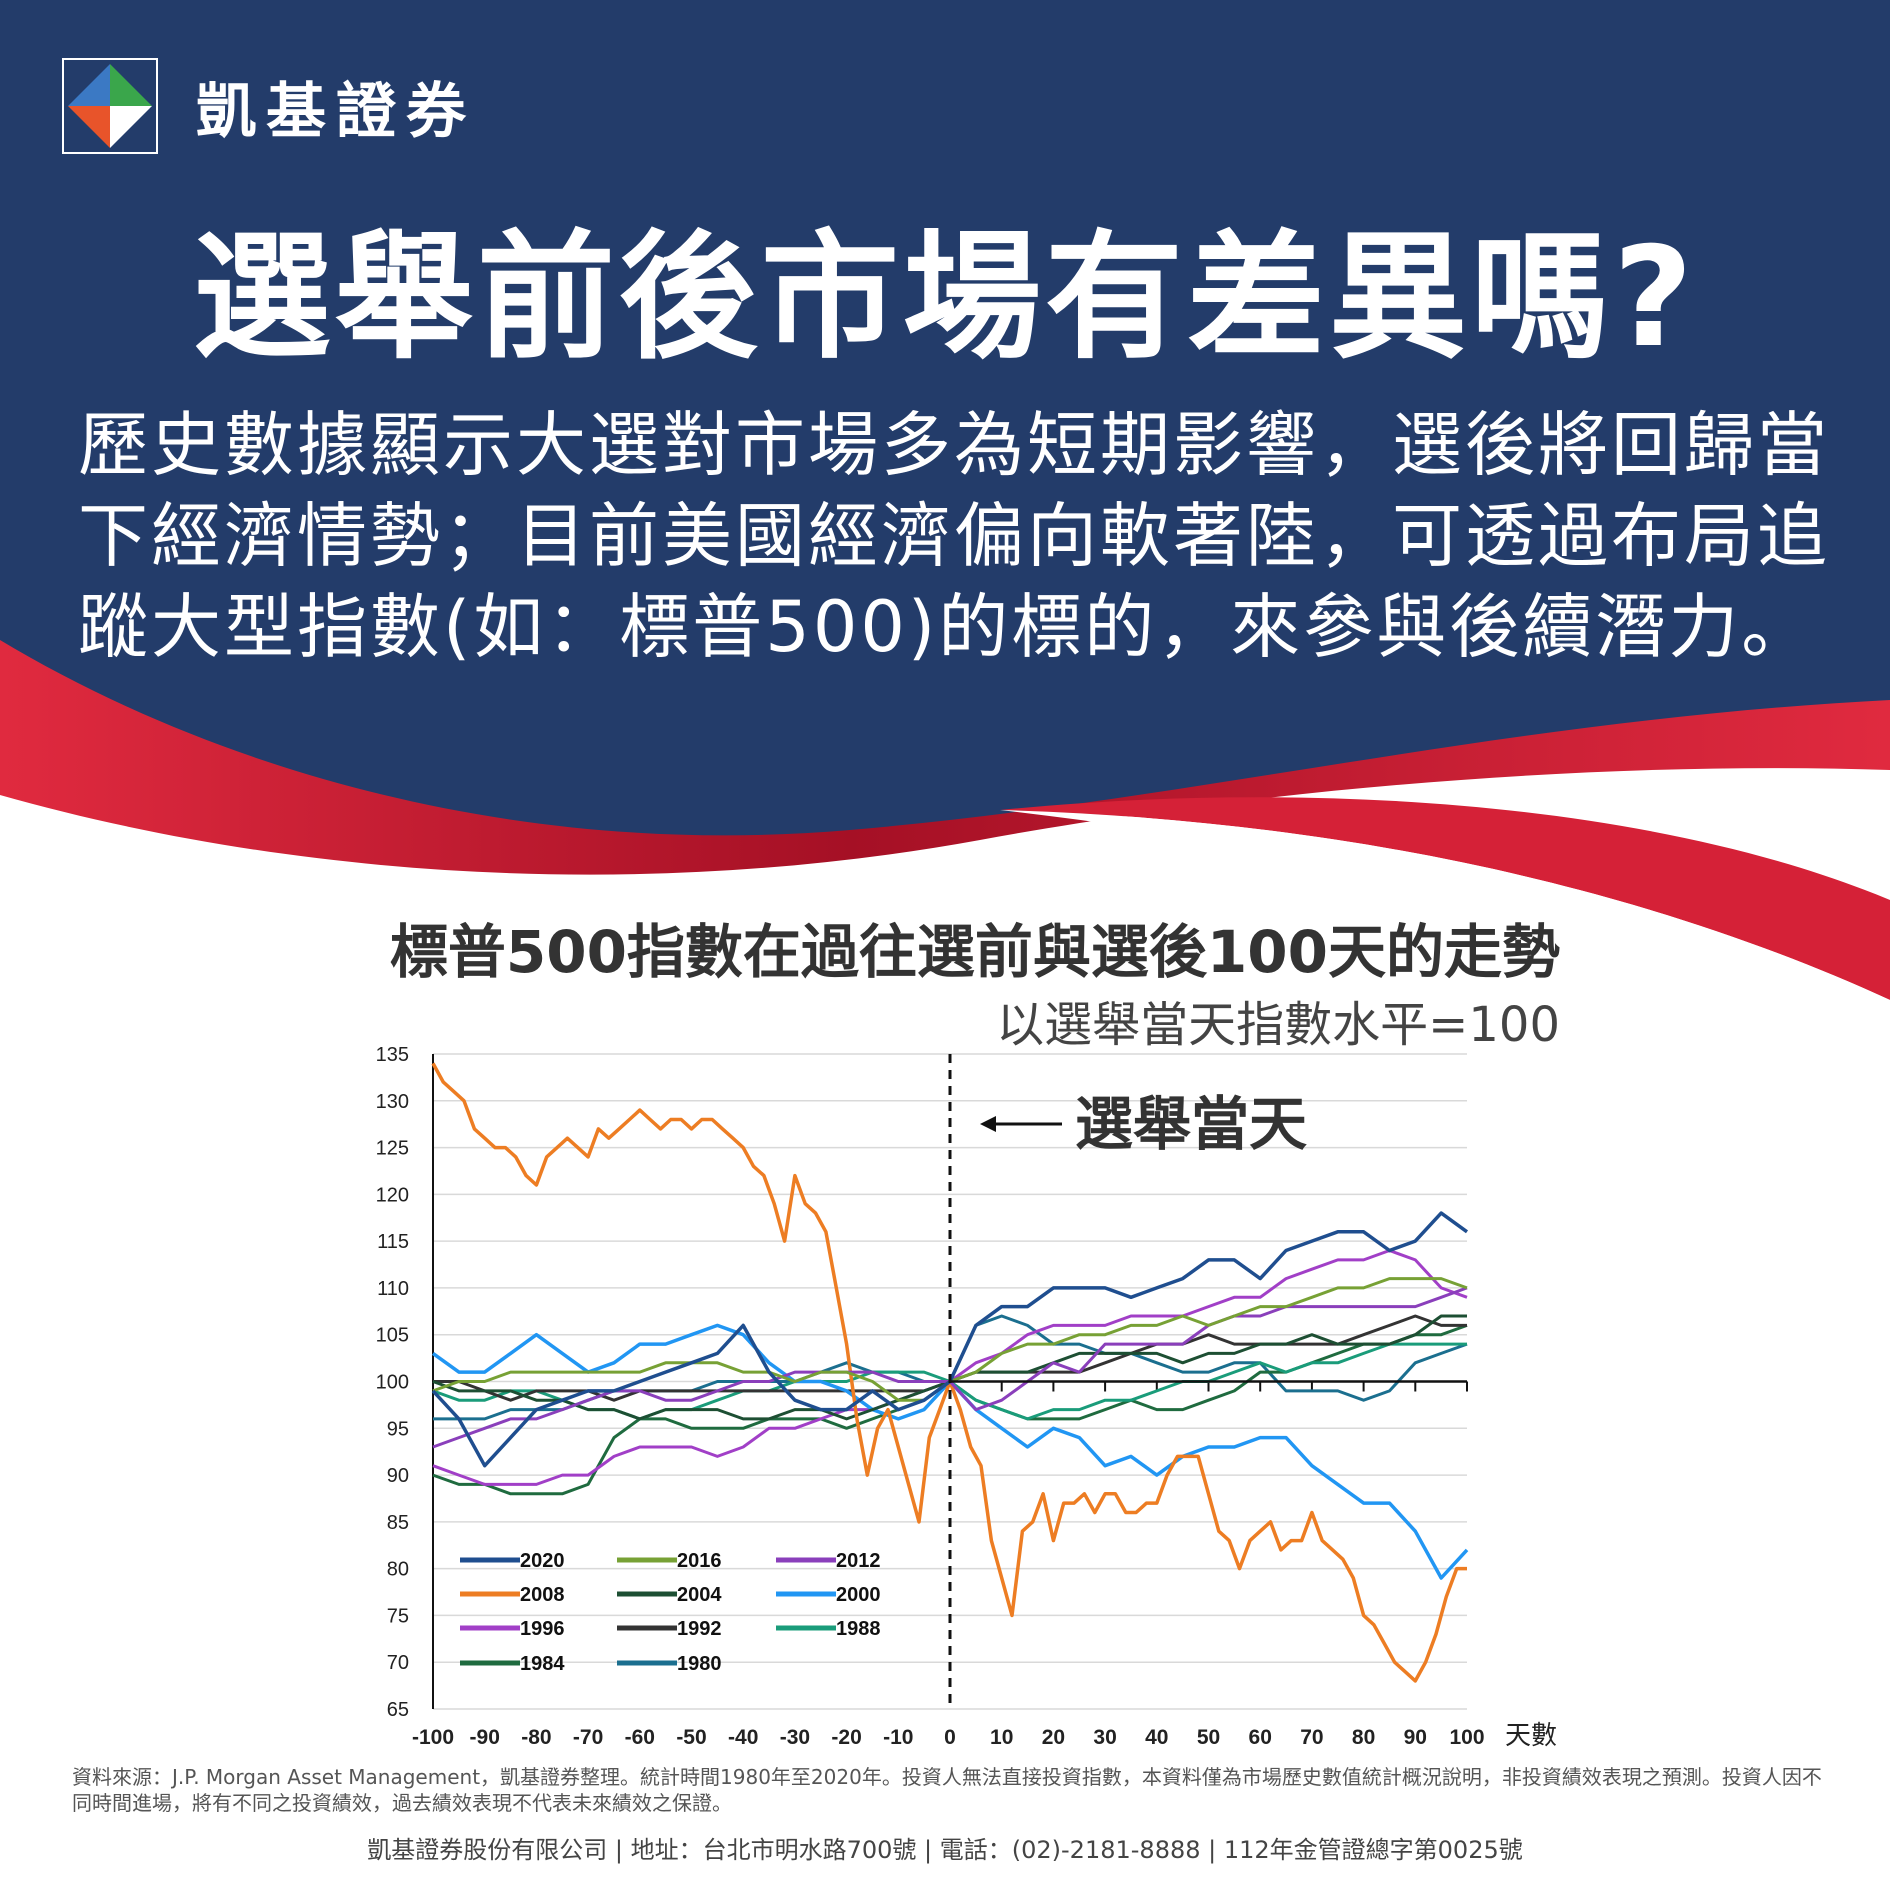  What do you see at coordinates (795, 1737) in the screenshot?
I see `x-tick-label: -30` at bounding box center [795, 1737].